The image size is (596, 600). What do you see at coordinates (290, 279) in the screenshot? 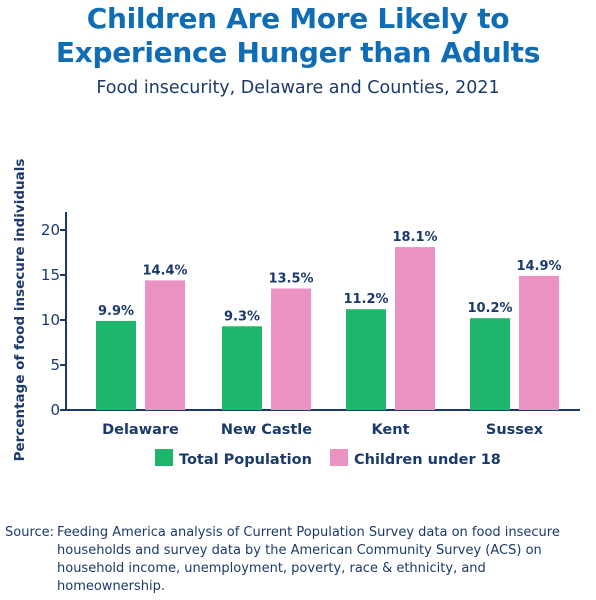
I see `data-label: 13.5%` at bounding box center [290, 279].